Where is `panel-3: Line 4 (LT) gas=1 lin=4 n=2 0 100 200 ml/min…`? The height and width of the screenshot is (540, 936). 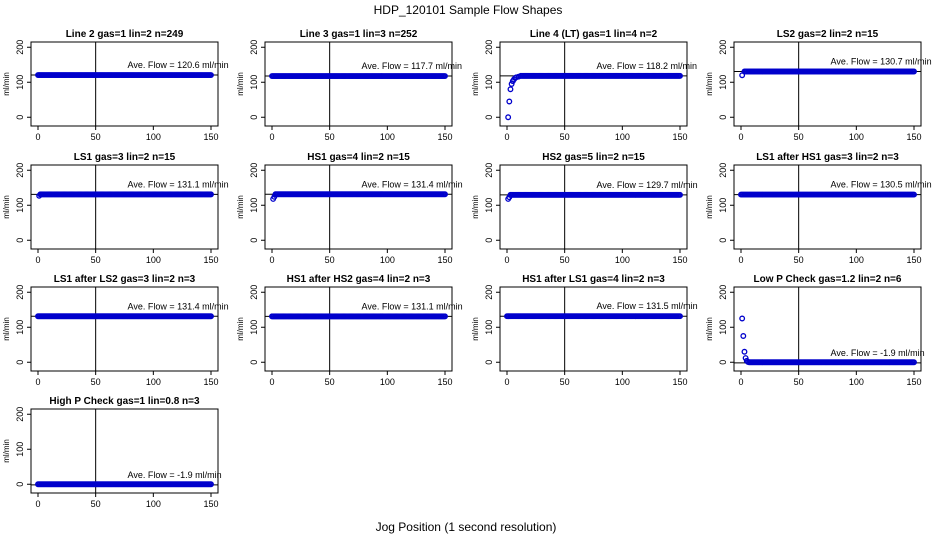
panel-3: Line 4 (LT) gas=1 lin=4 n=2 0 100 200 ml/min… is located at coordinates (584, 85).